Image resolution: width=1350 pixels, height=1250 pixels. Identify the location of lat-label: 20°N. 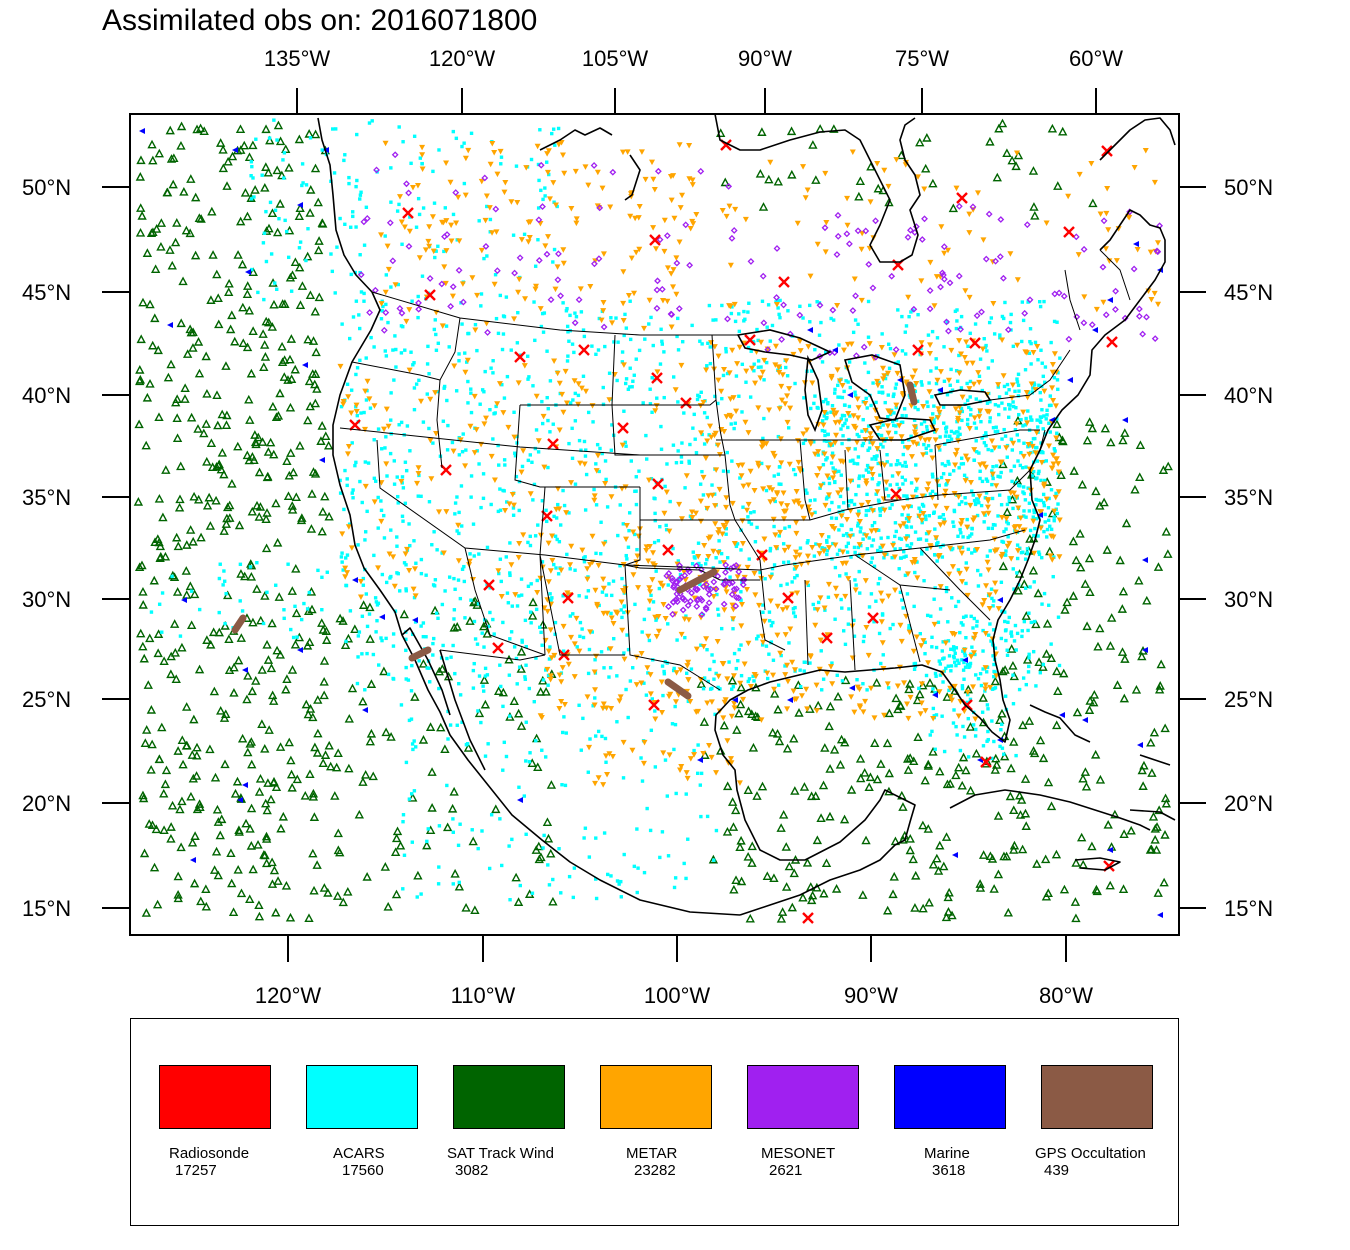
(46, 803).